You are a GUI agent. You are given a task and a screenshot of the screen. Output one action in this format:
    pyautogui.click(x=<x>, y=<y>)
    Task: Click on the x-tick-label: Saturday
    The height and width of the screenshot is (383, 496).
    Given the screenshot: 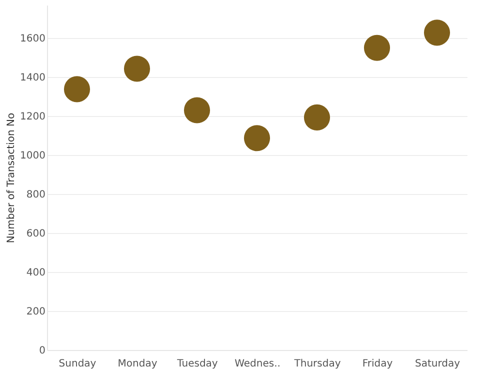 What is the action you would take?
    pyautogui.click(x=437, y=364)
    